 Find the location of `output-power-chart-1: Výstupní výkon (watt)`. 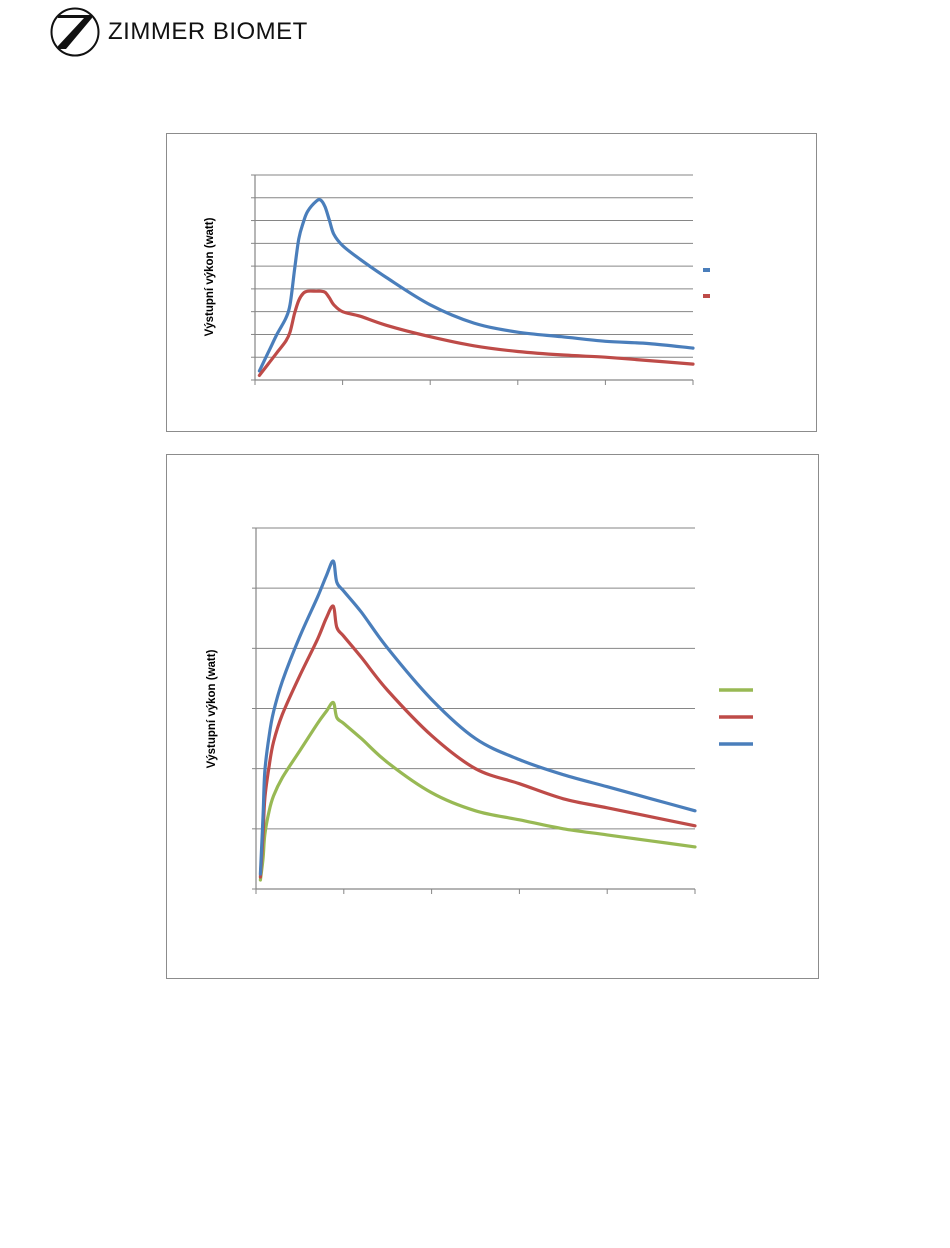

output-power-chart-1: Výstupní výkon (watt) is located at coordinates (457, 279).